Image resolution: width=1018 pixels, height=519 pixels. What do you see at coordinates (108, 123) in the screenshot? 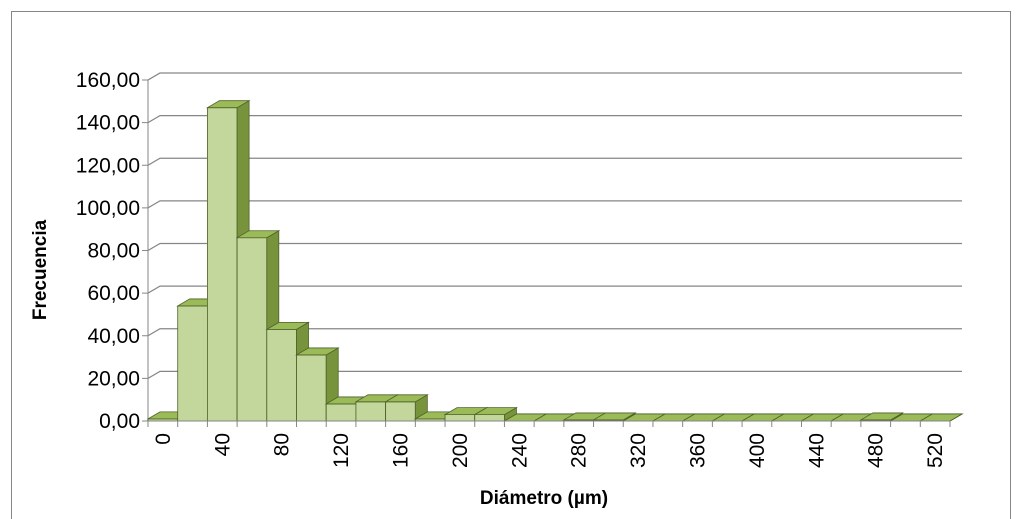
I see `y-tick-label: 140,00` at bounding box center [108, 123].